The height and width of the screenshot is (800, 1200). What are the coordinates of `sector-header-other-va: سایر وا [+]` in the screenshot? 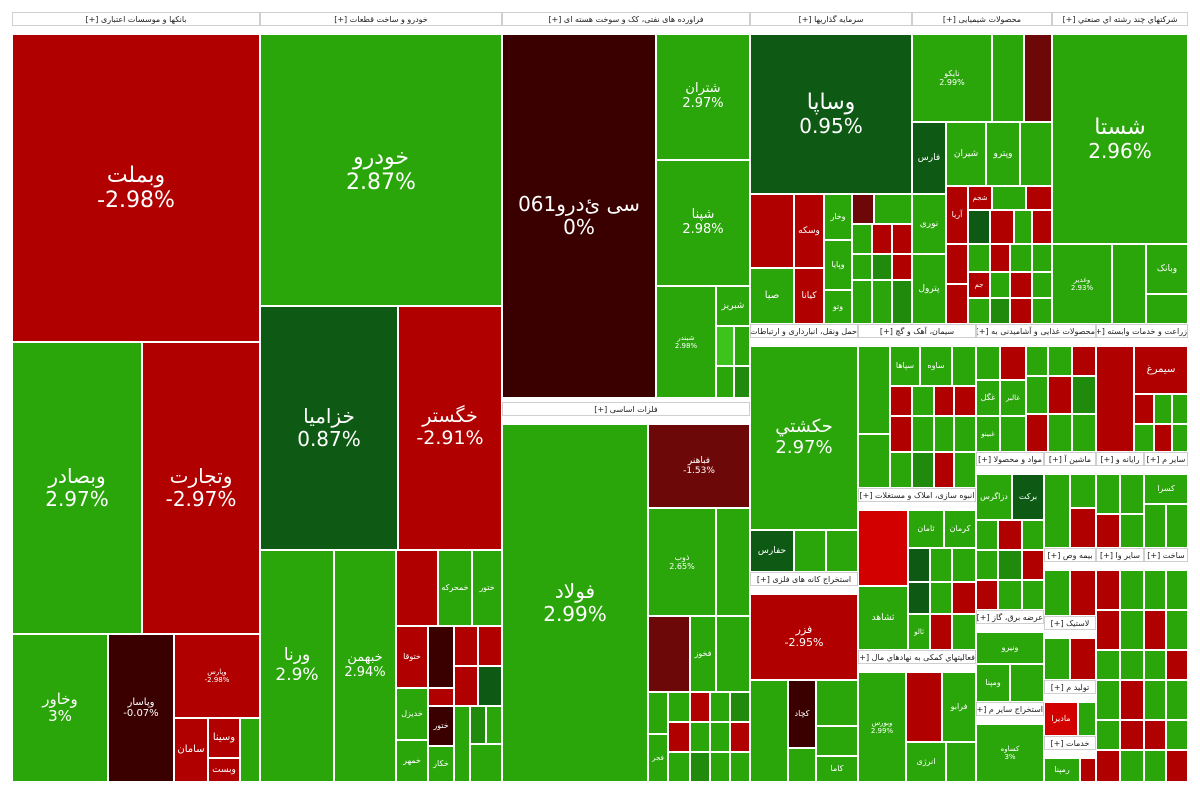 It's located at (1120, 555).